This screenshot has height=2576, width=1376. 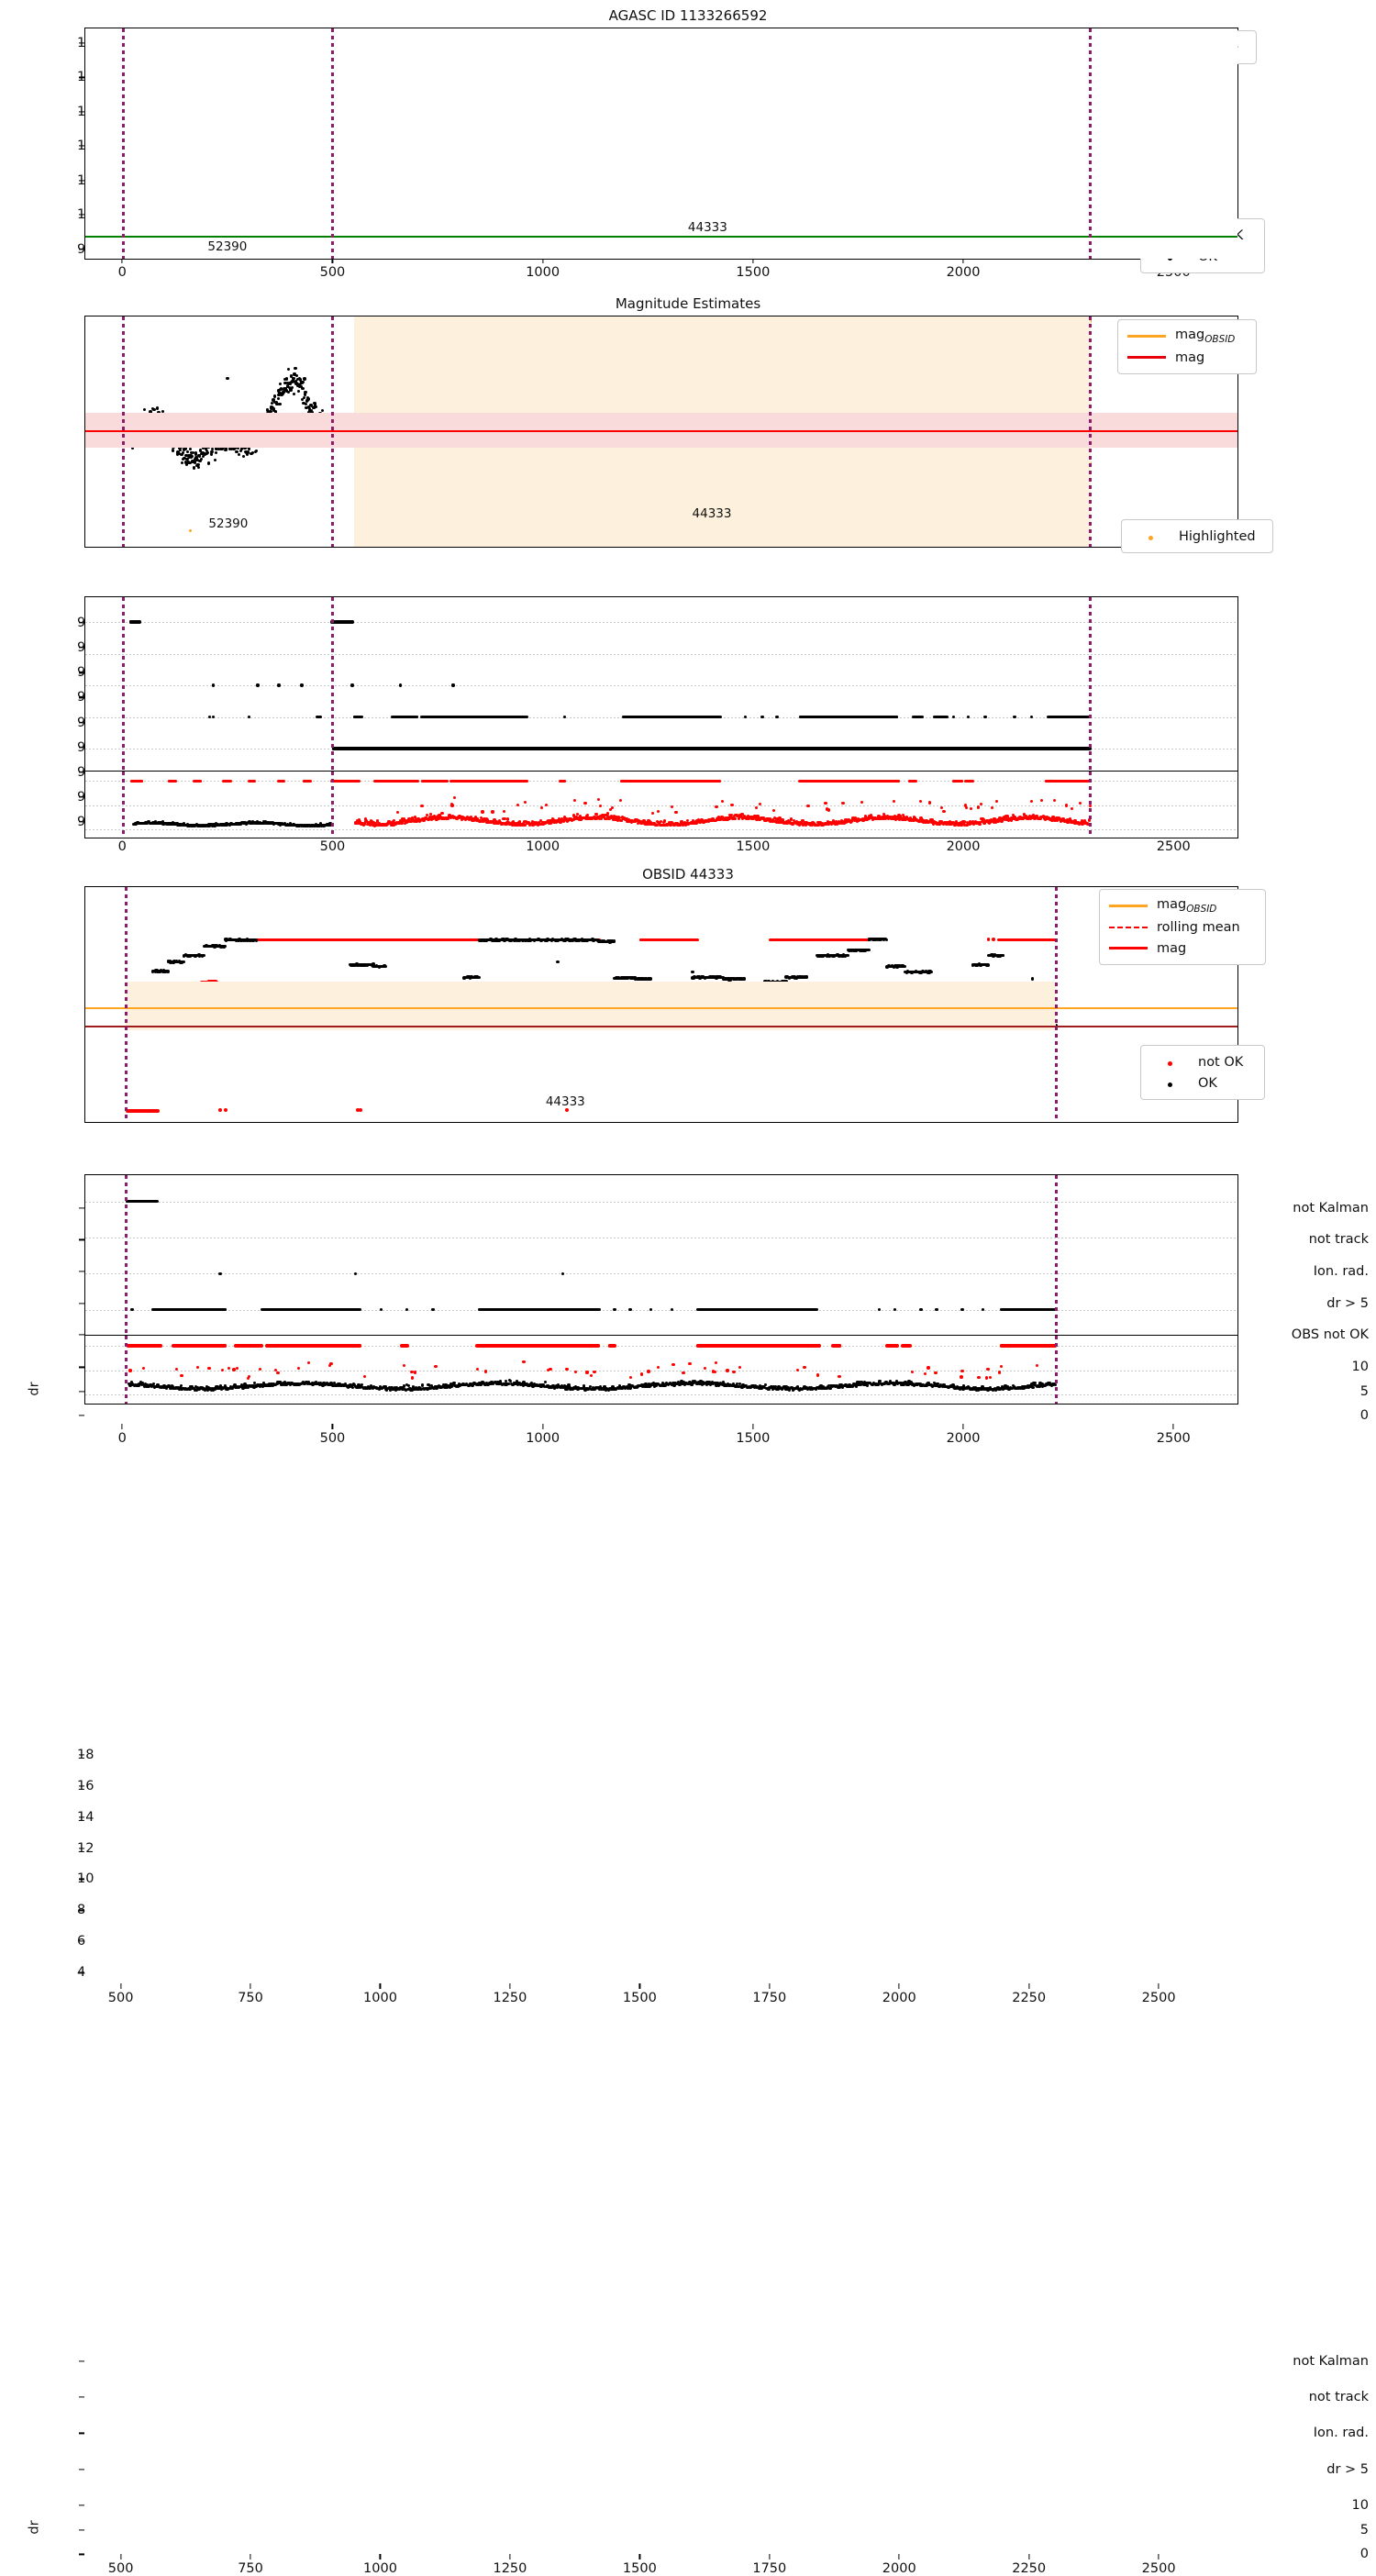 I want to click on axes-agasc-mag: 52390 44333, so click(x=661, y=144).